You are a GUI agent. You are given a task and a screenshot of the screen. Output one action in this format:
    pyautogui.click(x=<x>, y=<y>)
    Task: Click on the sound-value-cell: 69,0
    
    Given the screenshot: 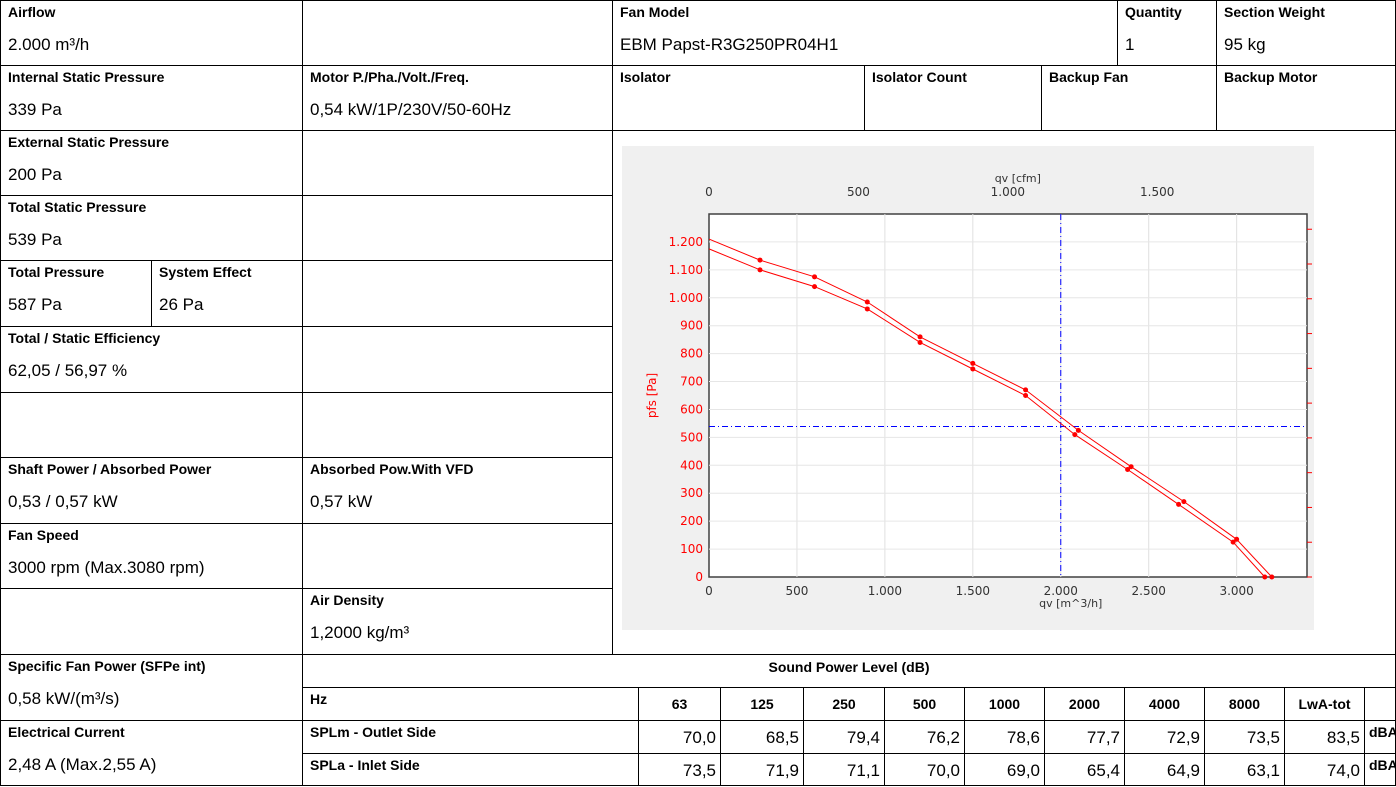 What is the action you would take?
    pyautogui.click(x=1004, y=769)
    